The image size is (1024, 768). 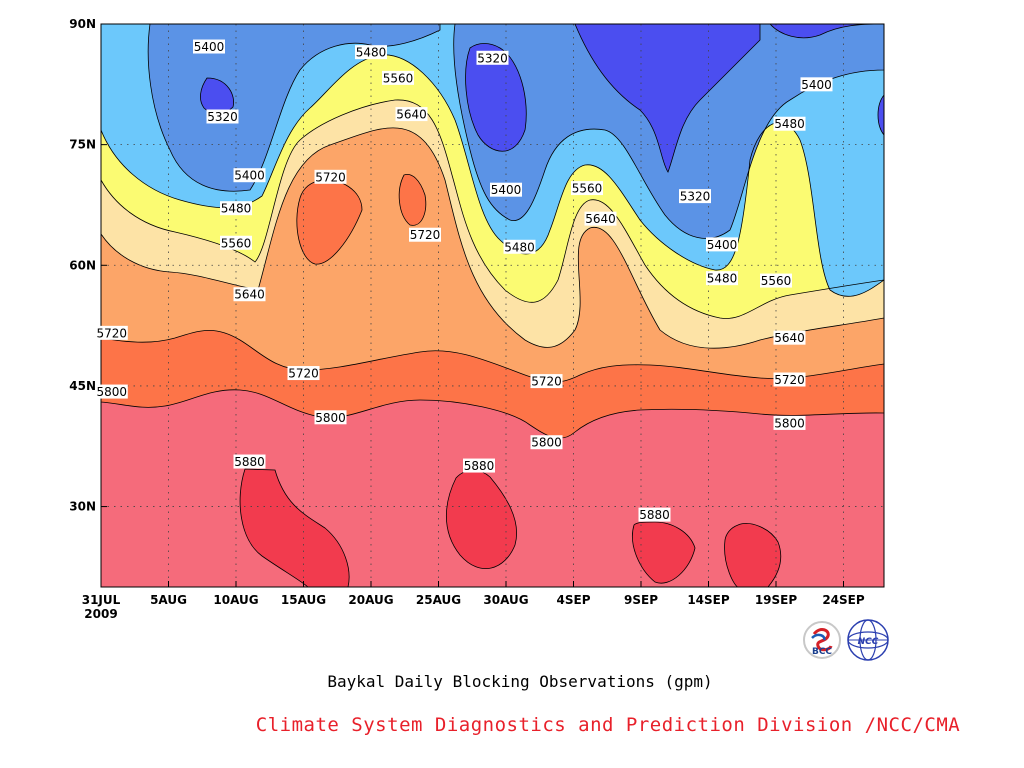 I want to click on bcc-logo-text: BCC, so click(x=822, y=652).